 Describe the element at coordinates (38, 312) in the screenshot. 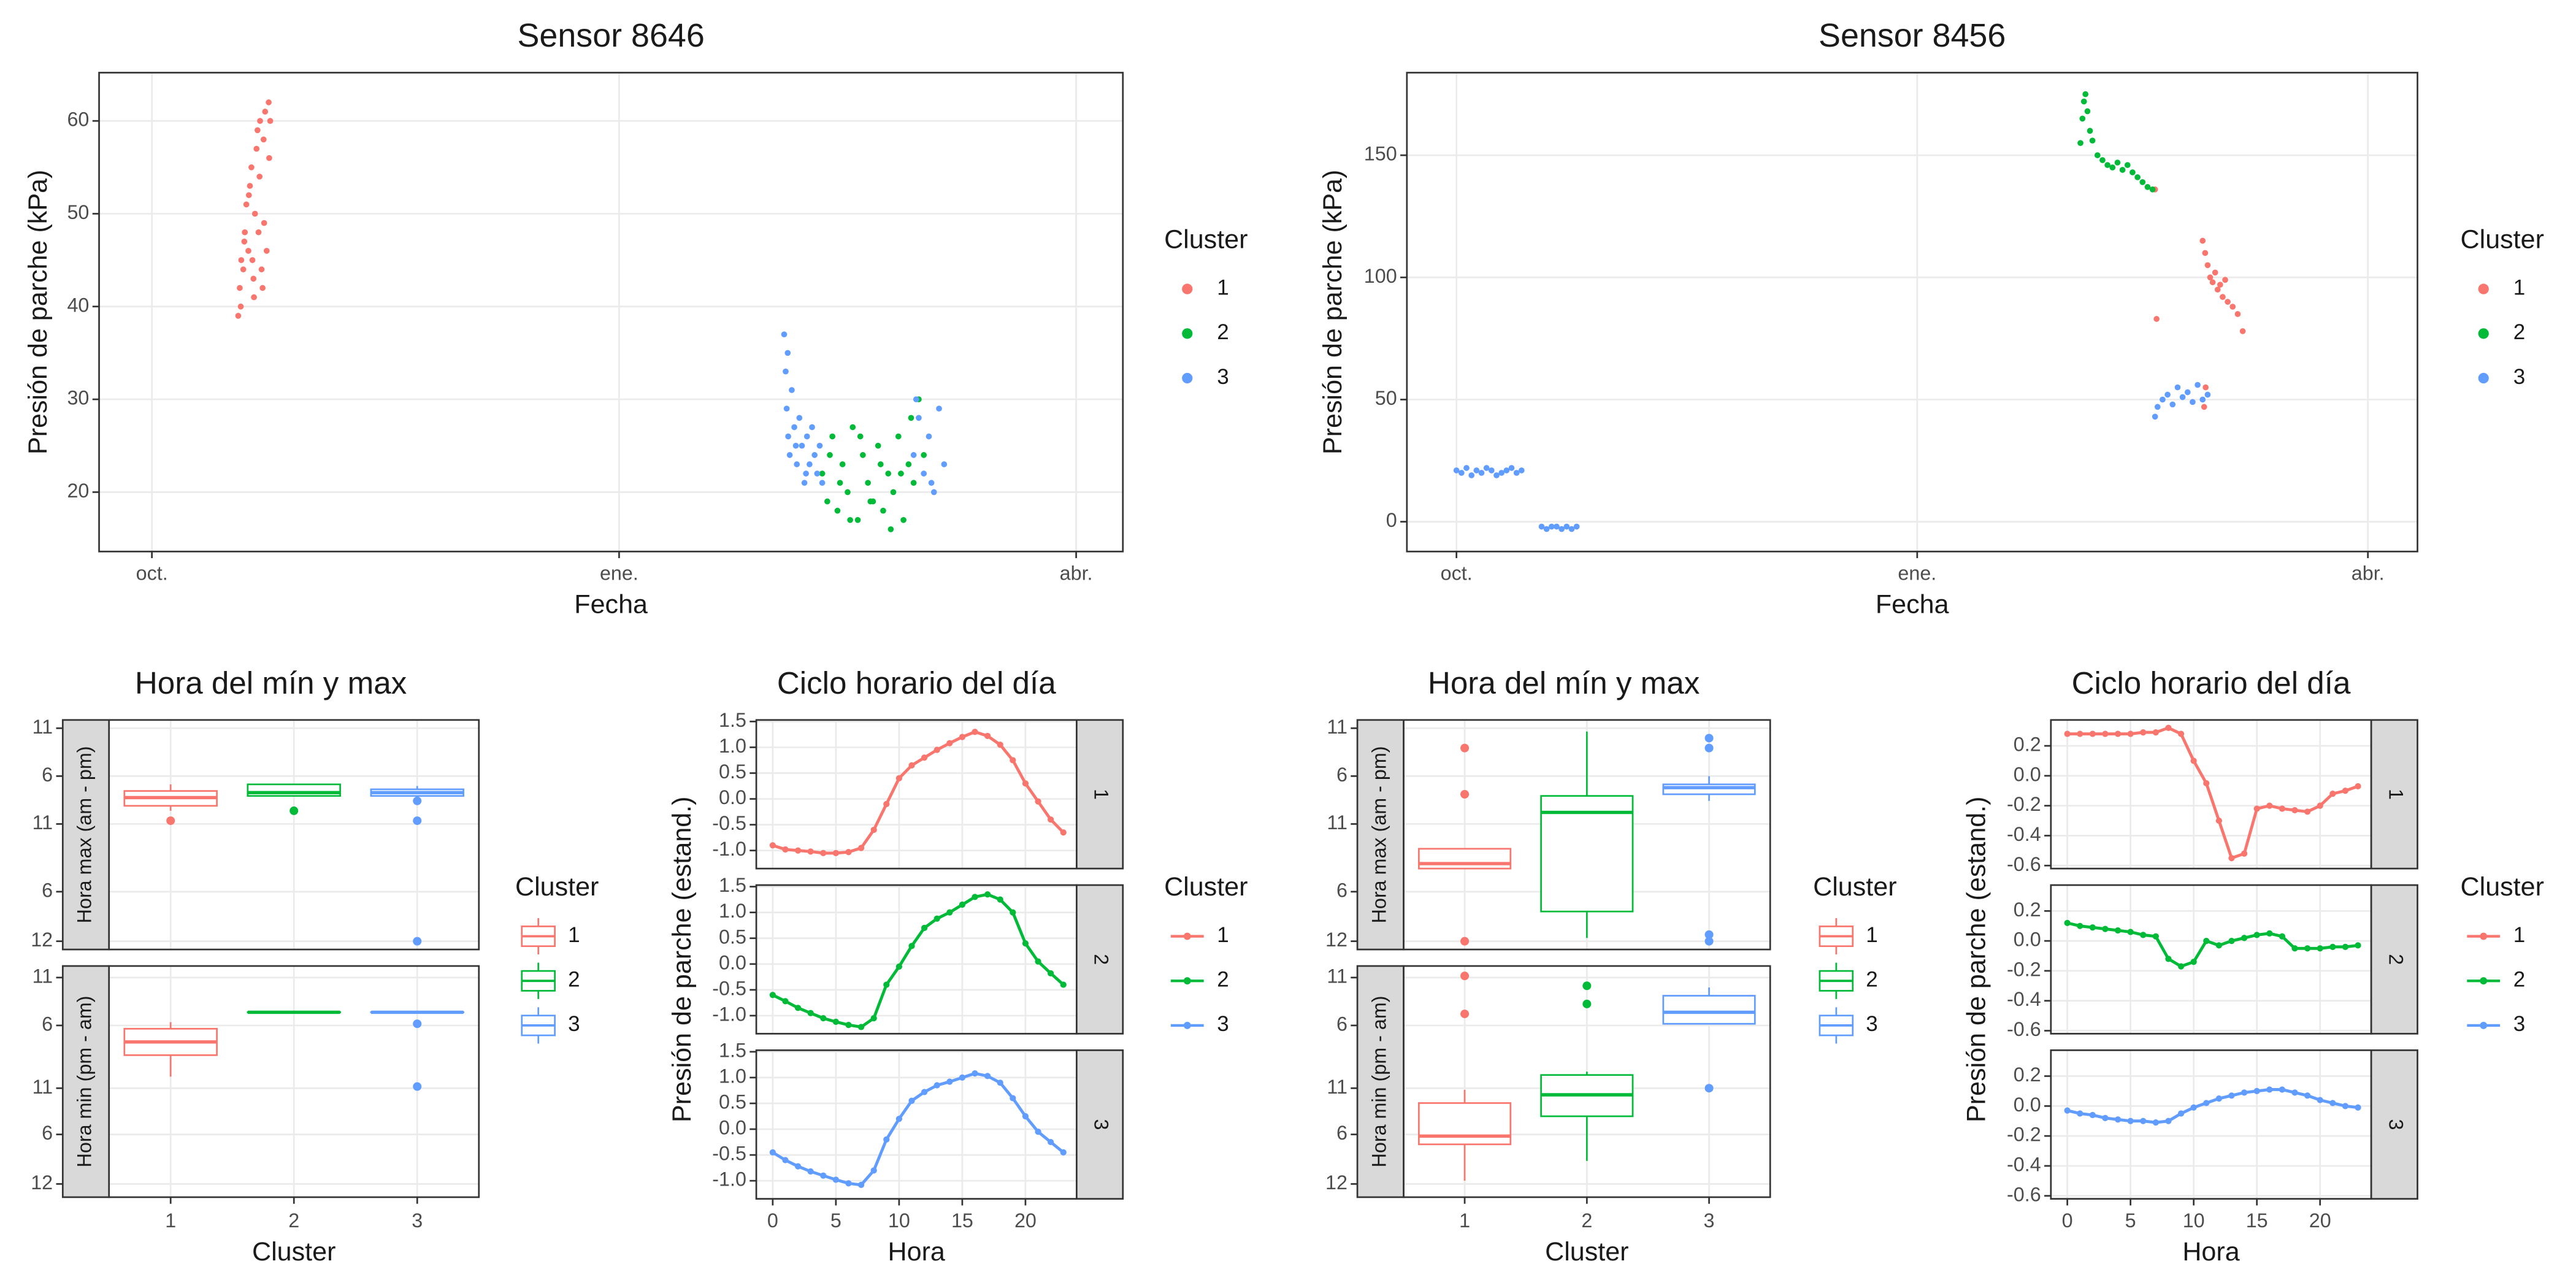

I see `y-axis-label: Presión de parche (kPa)` at that location.